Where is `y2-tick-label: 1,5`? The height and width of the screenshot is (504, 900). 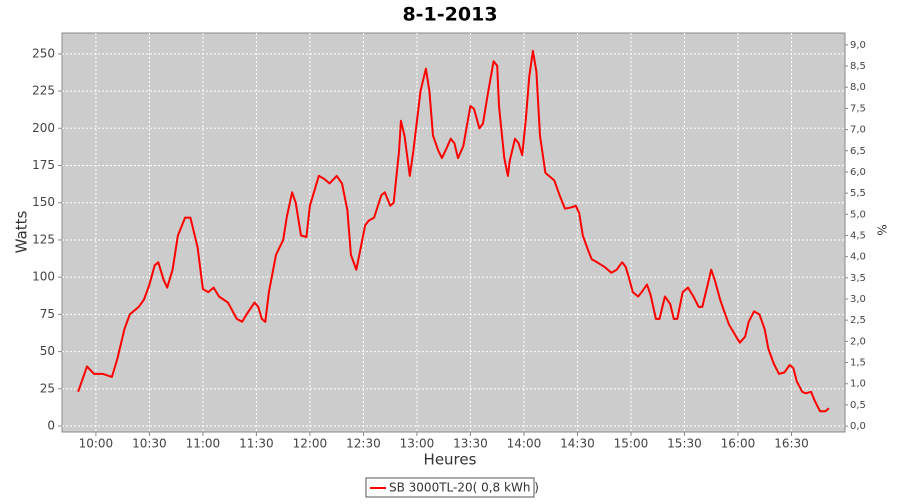 y2-tick-label: 1,5 is located at coordinates (858, 363).